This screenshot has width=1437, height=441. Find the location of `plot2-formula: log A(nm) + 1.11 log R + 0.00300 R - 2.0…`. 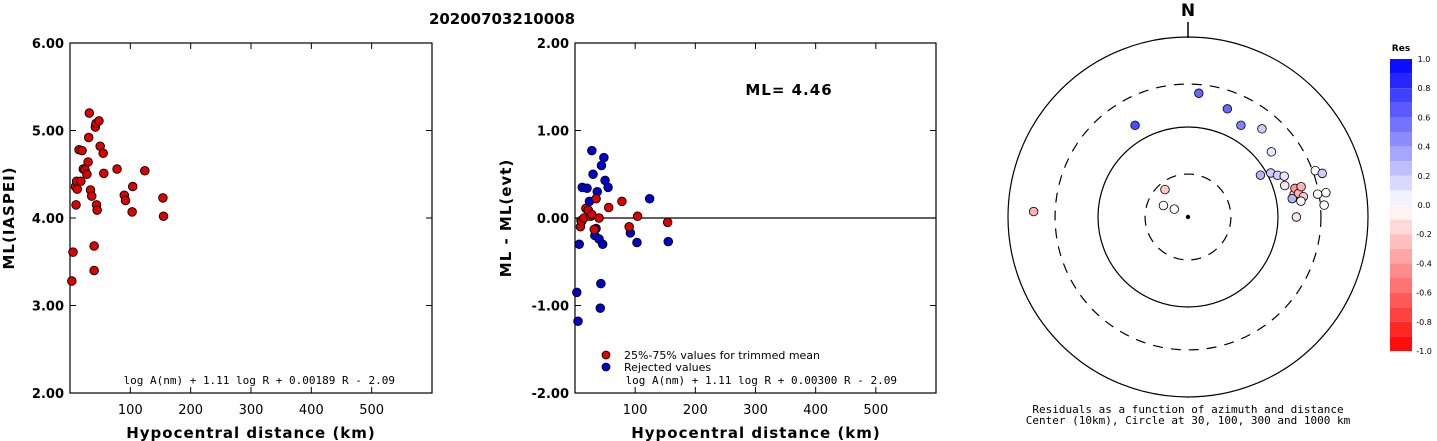

plot2-formula: log A(nm) + 1.11 log R + 0.00300 R - 2.0… is located at coordinates (761, 380).